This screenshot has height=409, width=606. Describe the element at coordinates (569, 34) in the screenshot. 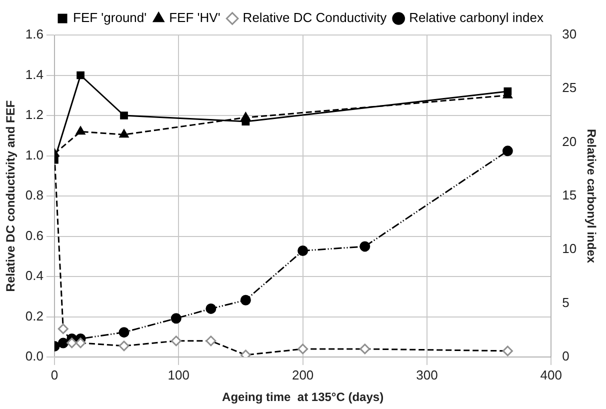

I see `y2-tick-label: 30` at that location.